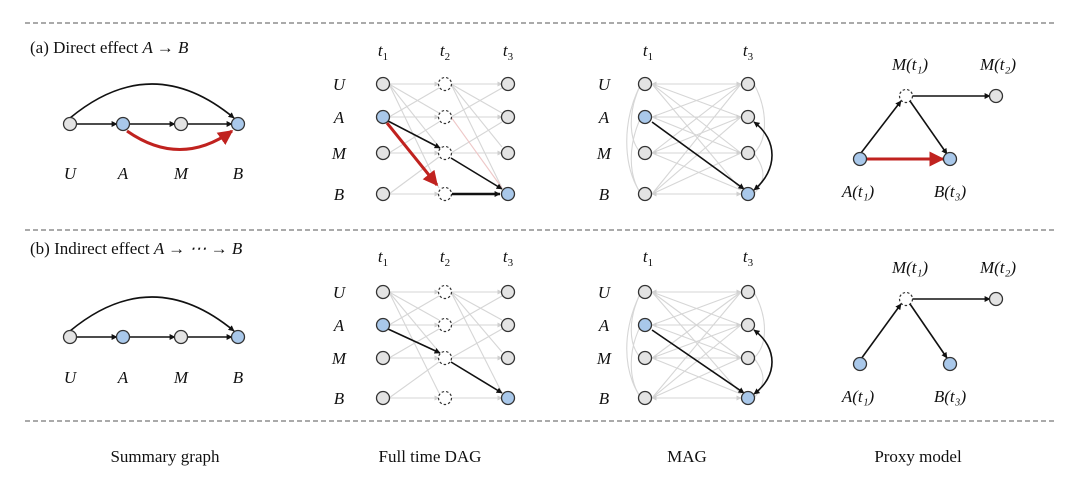 This screenshot has height=481, width=1080. What do you see at coordinates (154, 341) in the screenshot?
I see `row-b-summary-graph: U A M B` at bounding box center [154, 341].